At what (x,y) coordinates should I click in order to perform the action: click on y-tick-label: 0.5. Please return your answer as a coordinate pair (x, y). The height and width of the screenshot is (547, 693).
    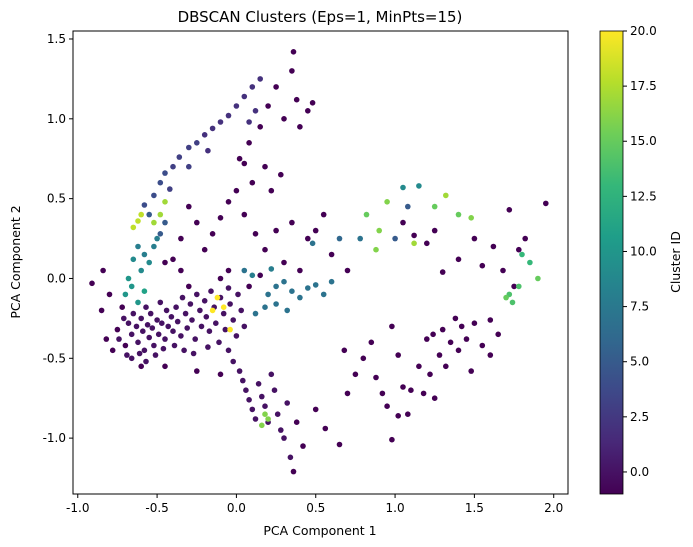
    Looking at the image, I should click on (56, 199).